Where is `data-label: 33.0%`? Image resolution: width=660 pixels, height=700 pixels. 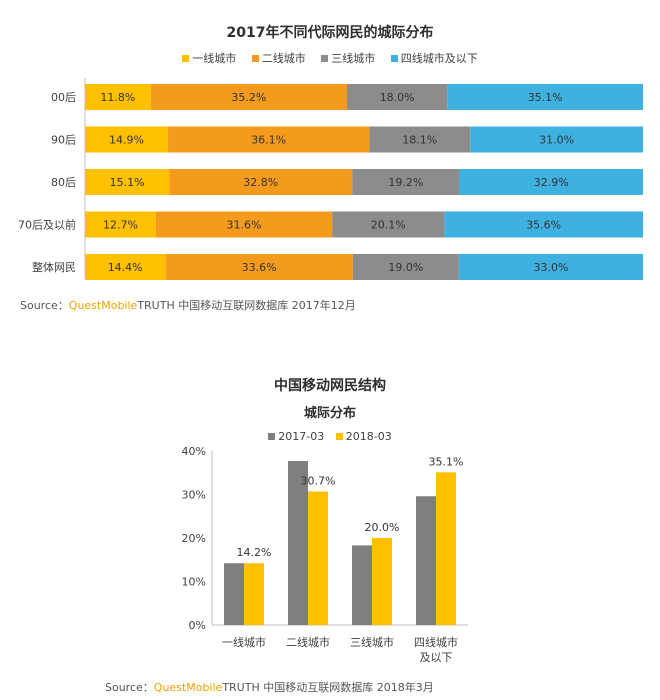 data-label: 33.0% is located at coordinates (550, 267).